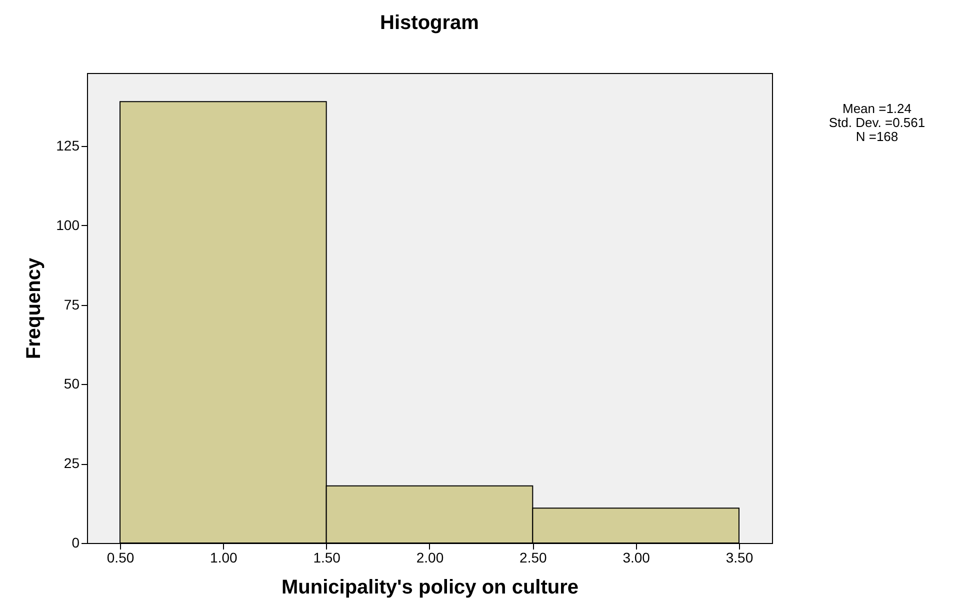 Image resolution: width=965 pixels, height=605 pixels. I want to click on x-tick-label: 2.00, so click(430, 558).